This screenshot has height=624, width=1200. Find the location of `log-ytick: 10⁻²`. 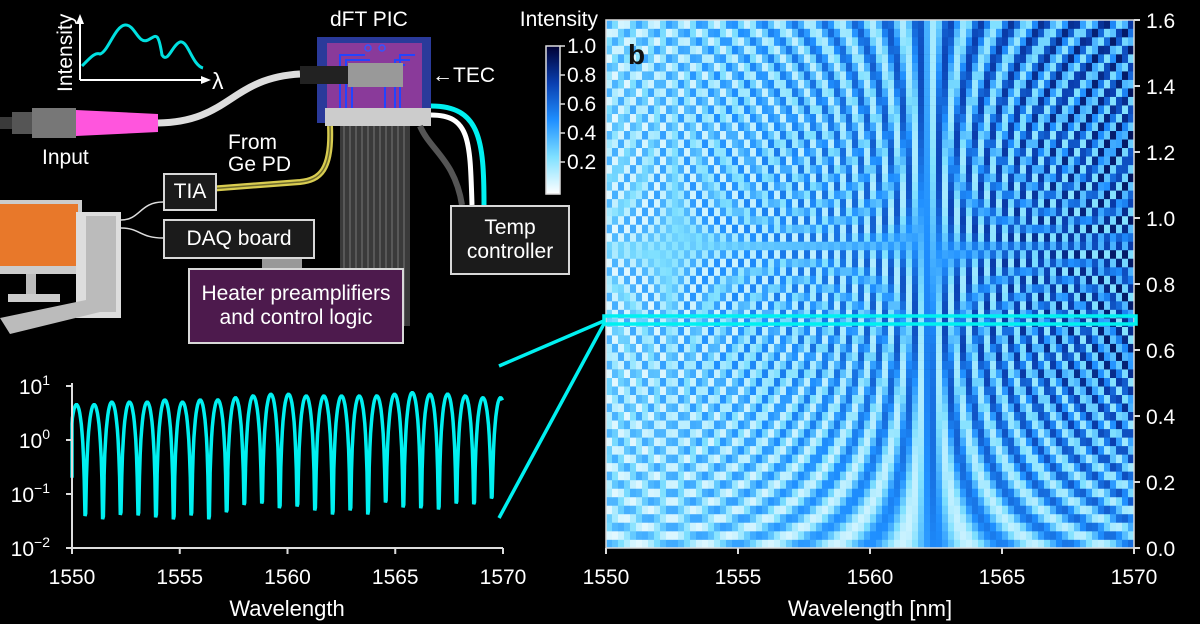

log-ytick: 10⁻² is located at coordinates (31, 547).